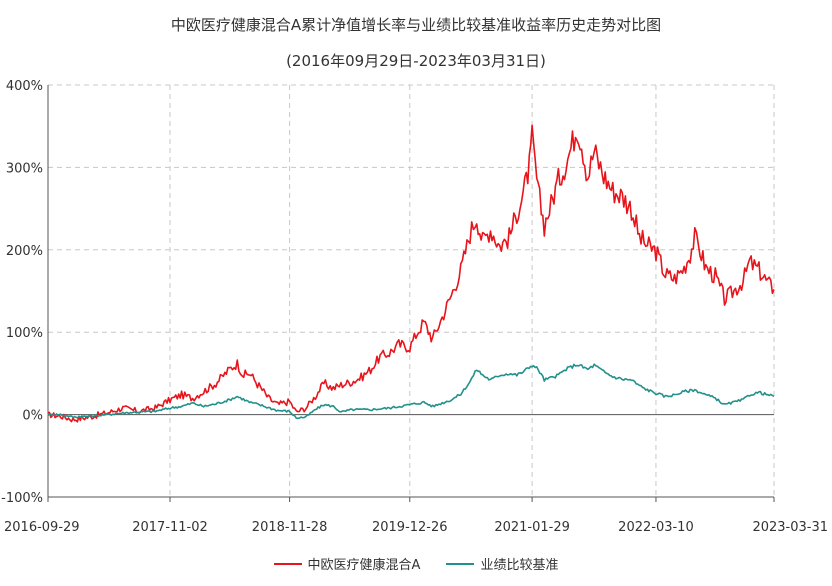 Image resolution: width=832 pixels, height=586 pixels. What do you see at coordinates (411, 391) in the screenshot?
I see `series-line-benchmark` at bounding box center [411, 391].